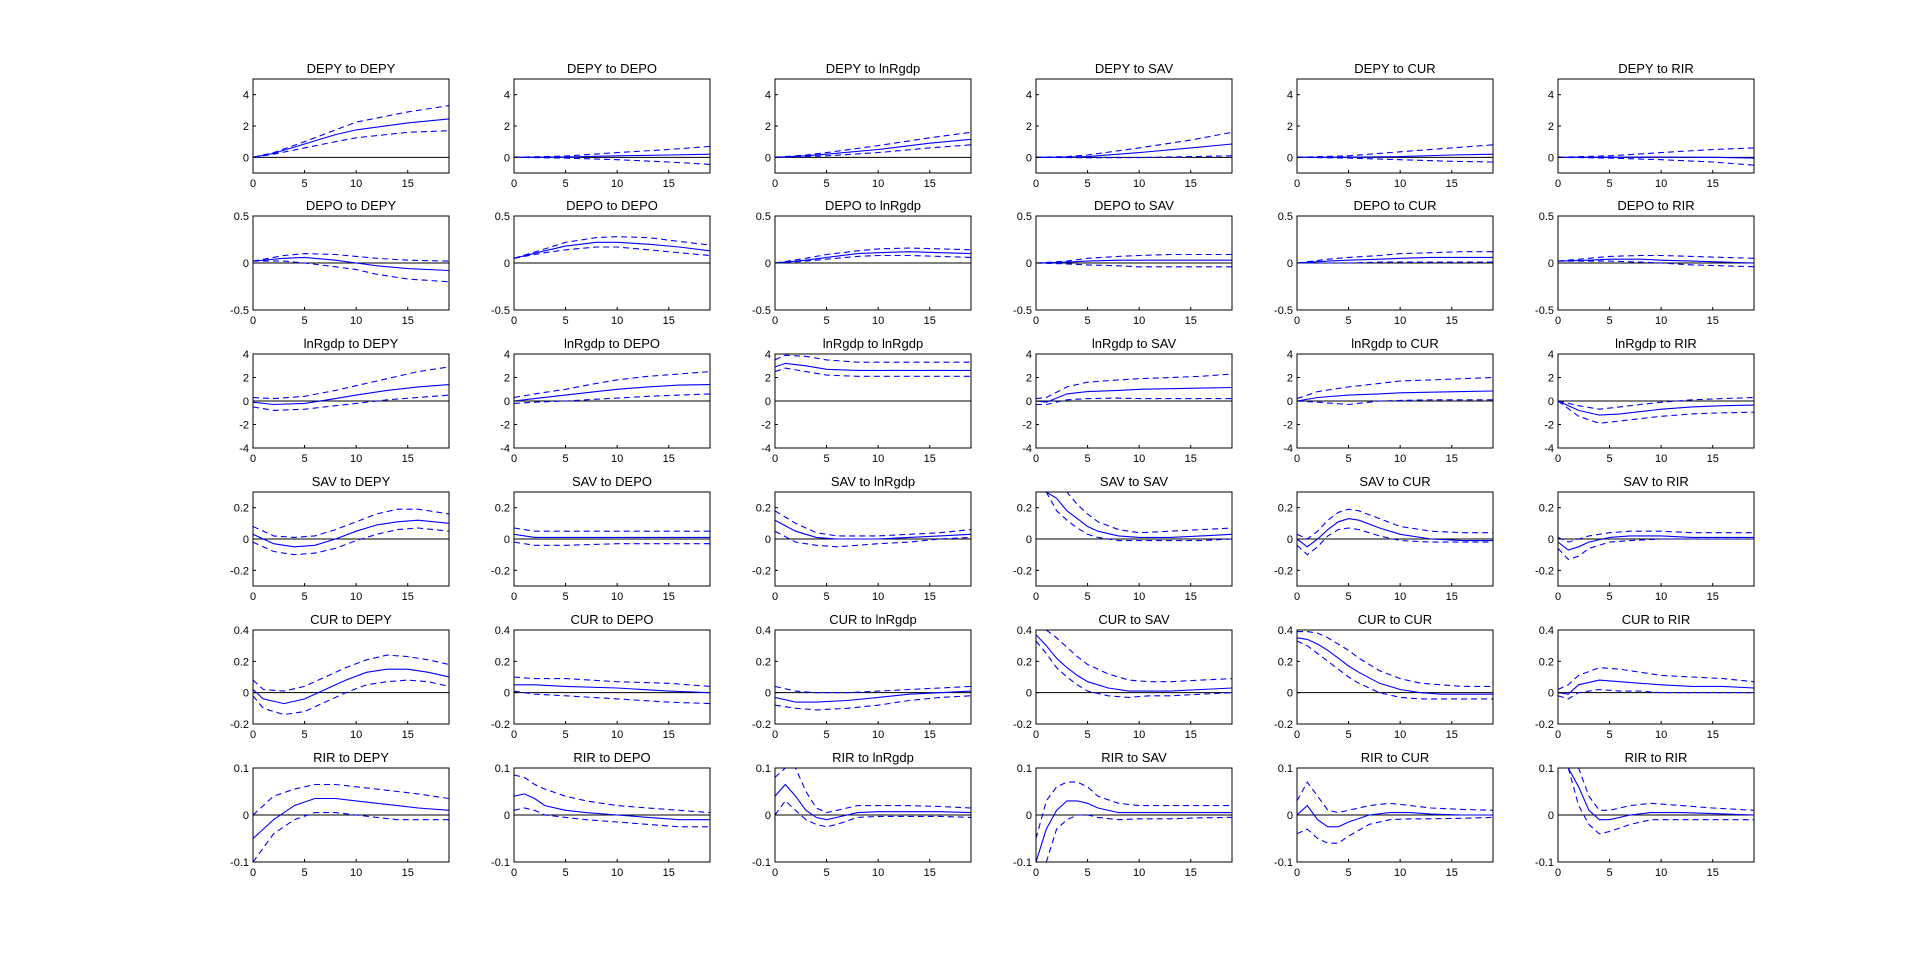 The image size is (1920, 962). What do you see at coordinates (601, 538) in the screenshot?
I see `irf-panel: SAV to DEPO 0 5 10 15 -0.2 0 0.2` at bounding box center [601, 538].